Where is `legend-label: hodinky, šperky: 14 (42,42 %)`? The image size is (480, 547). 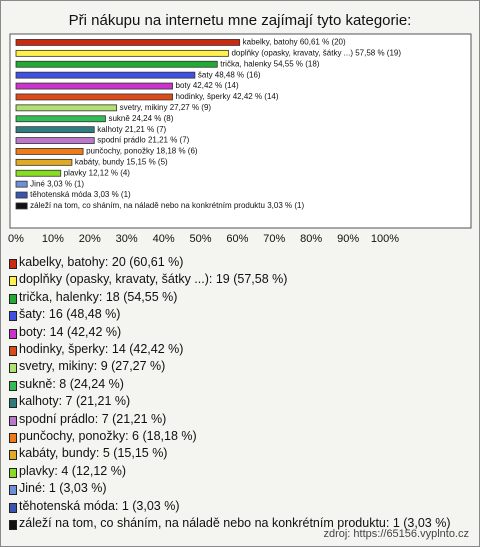 legend-label: hodinky, šperky: 14 (42,42 %) is located at coordinates (101, 349).